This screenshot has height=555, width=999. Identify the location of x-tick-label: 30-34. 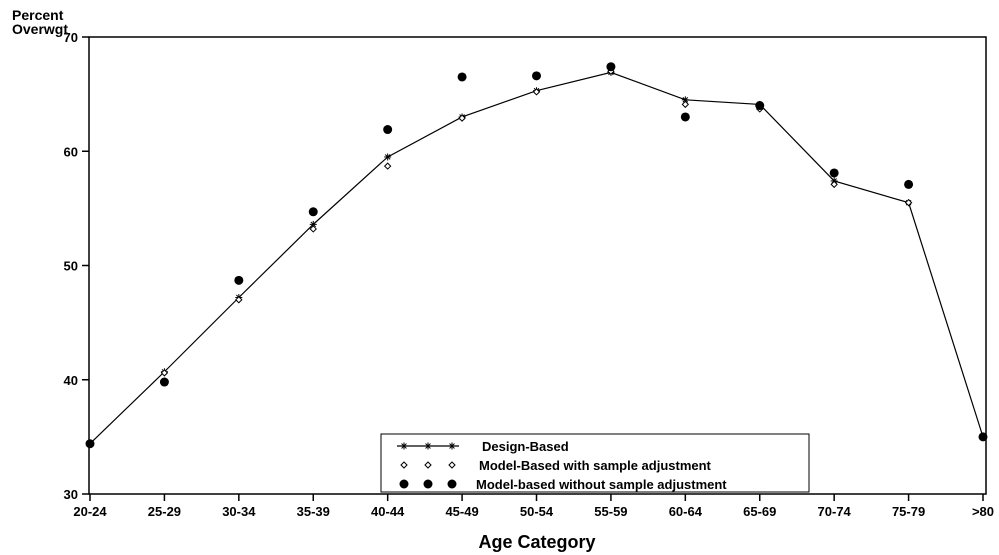
(239, 511).